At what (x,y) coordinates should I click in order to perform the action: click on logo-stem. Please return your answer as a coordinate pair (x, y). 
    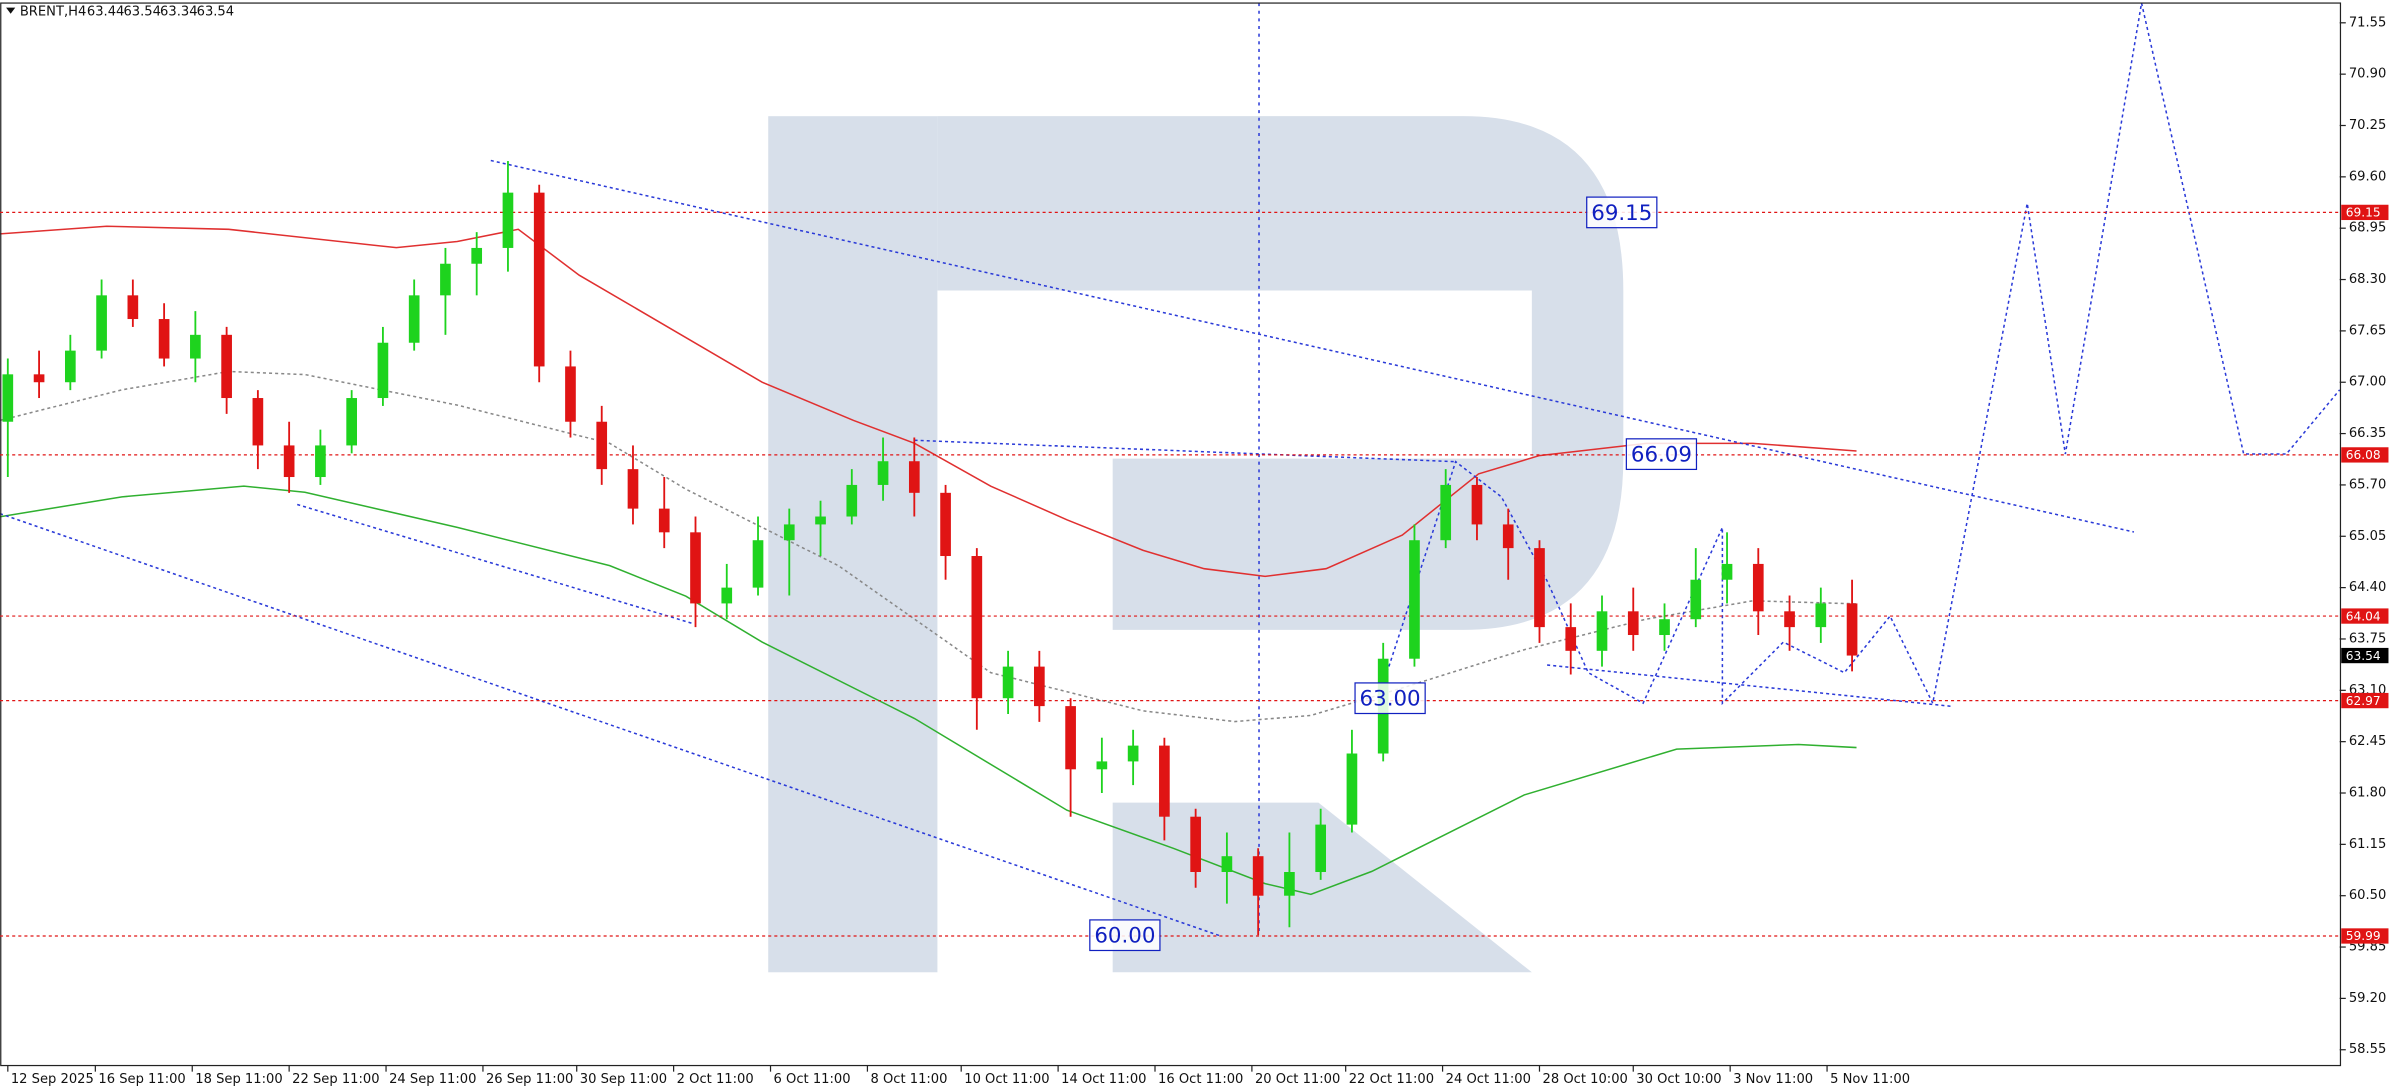
    Looking at the image, I should click on (853, 544).